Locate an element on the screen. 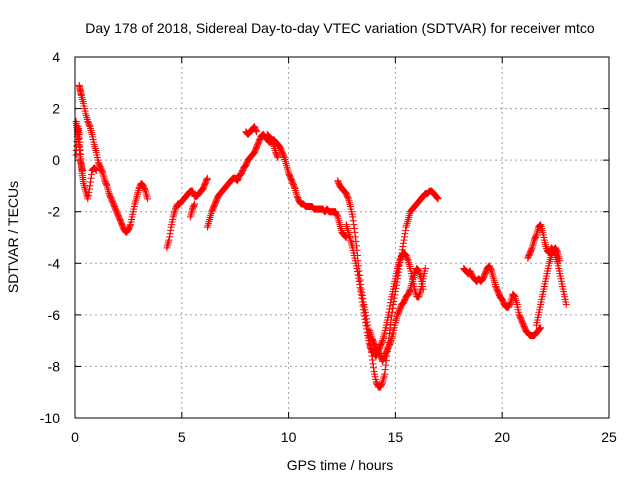 The width and height of the screenshot is (640, 480). y-tick-label: -6 is located at coordinates (54, 315).